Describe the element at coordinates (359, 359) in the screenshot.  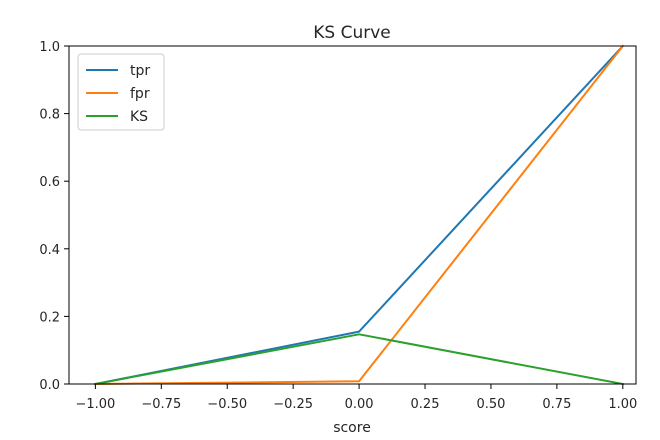
I see `series-line-ks` at that location.